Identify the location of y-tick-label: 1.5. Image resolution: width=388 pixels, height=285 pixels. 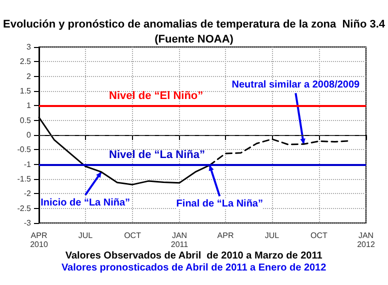
(26, 91).